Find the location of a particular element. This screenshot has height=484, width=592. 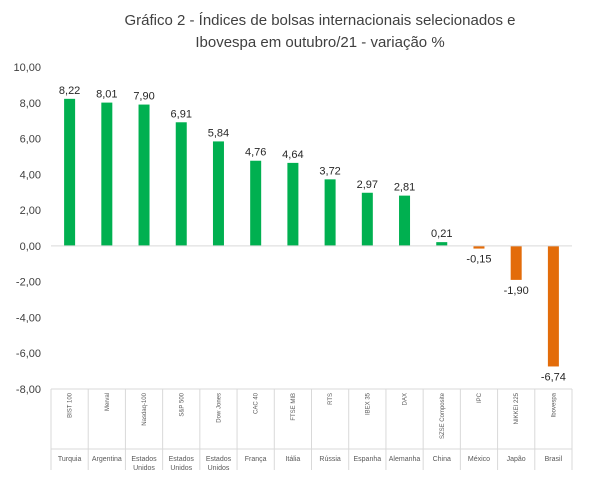

country-label: Alemanha is located at coordinates (405, 459).